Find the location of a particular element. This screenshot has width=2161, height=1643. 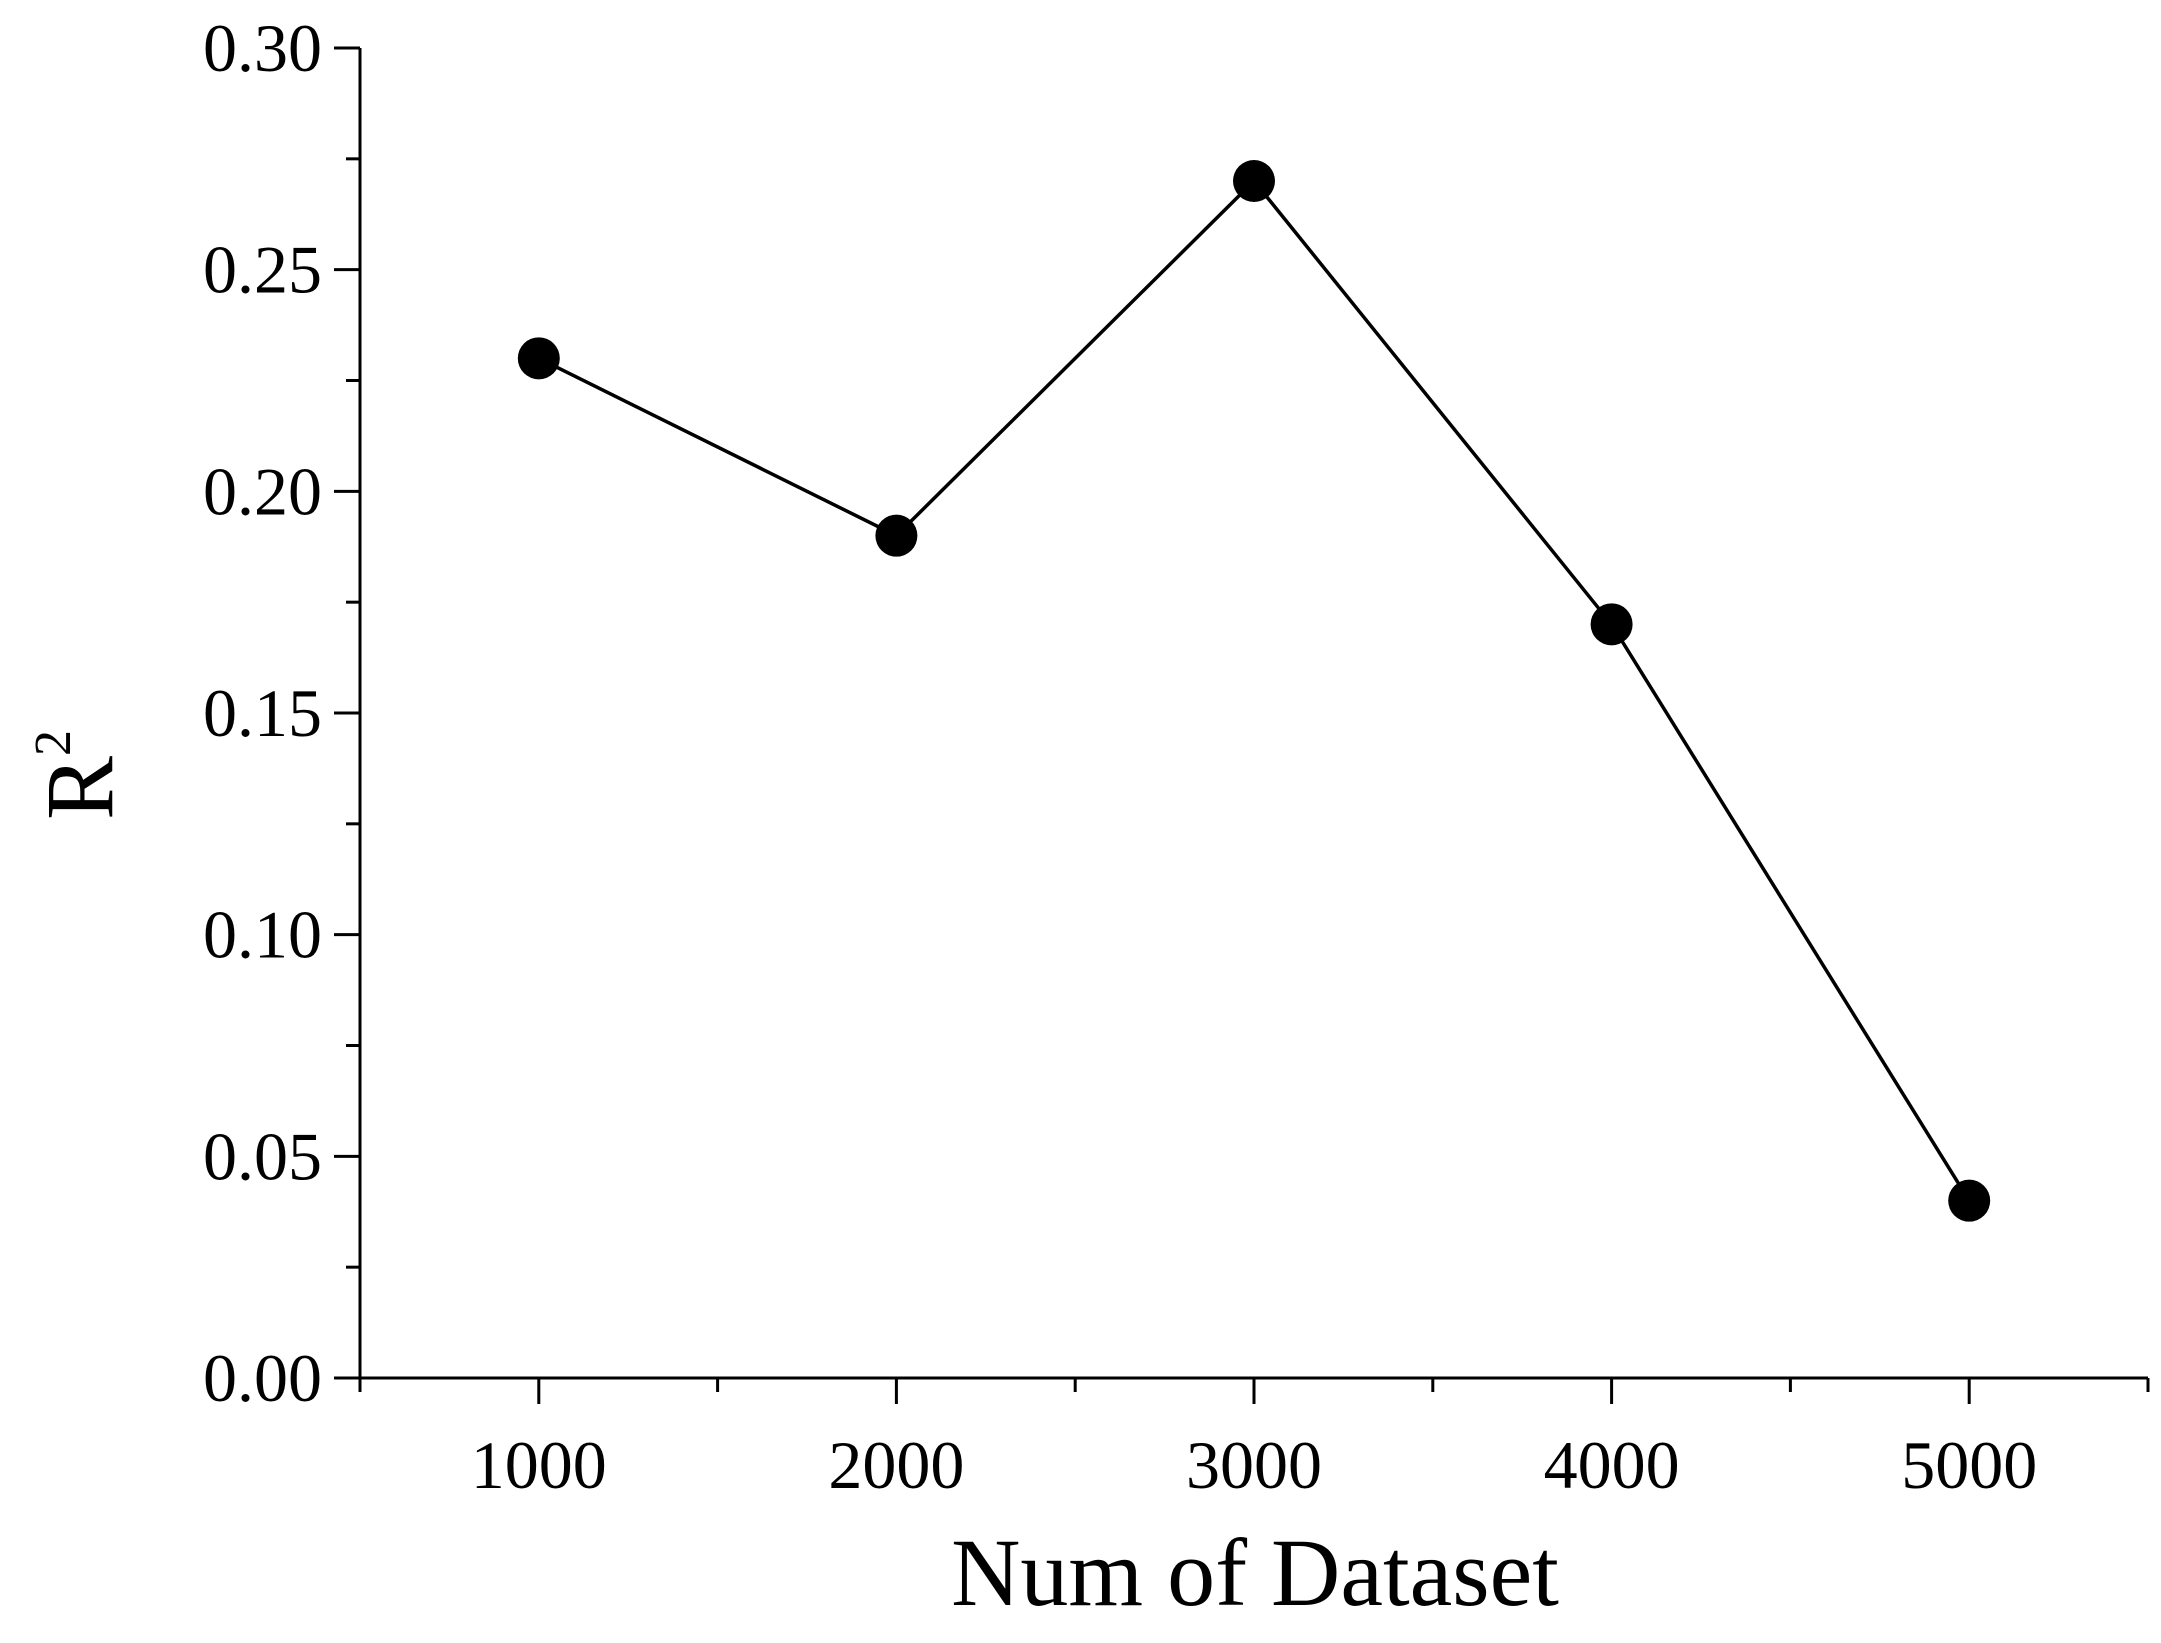

y-tick-label: 0.25 is located at coordinates (262, 270).